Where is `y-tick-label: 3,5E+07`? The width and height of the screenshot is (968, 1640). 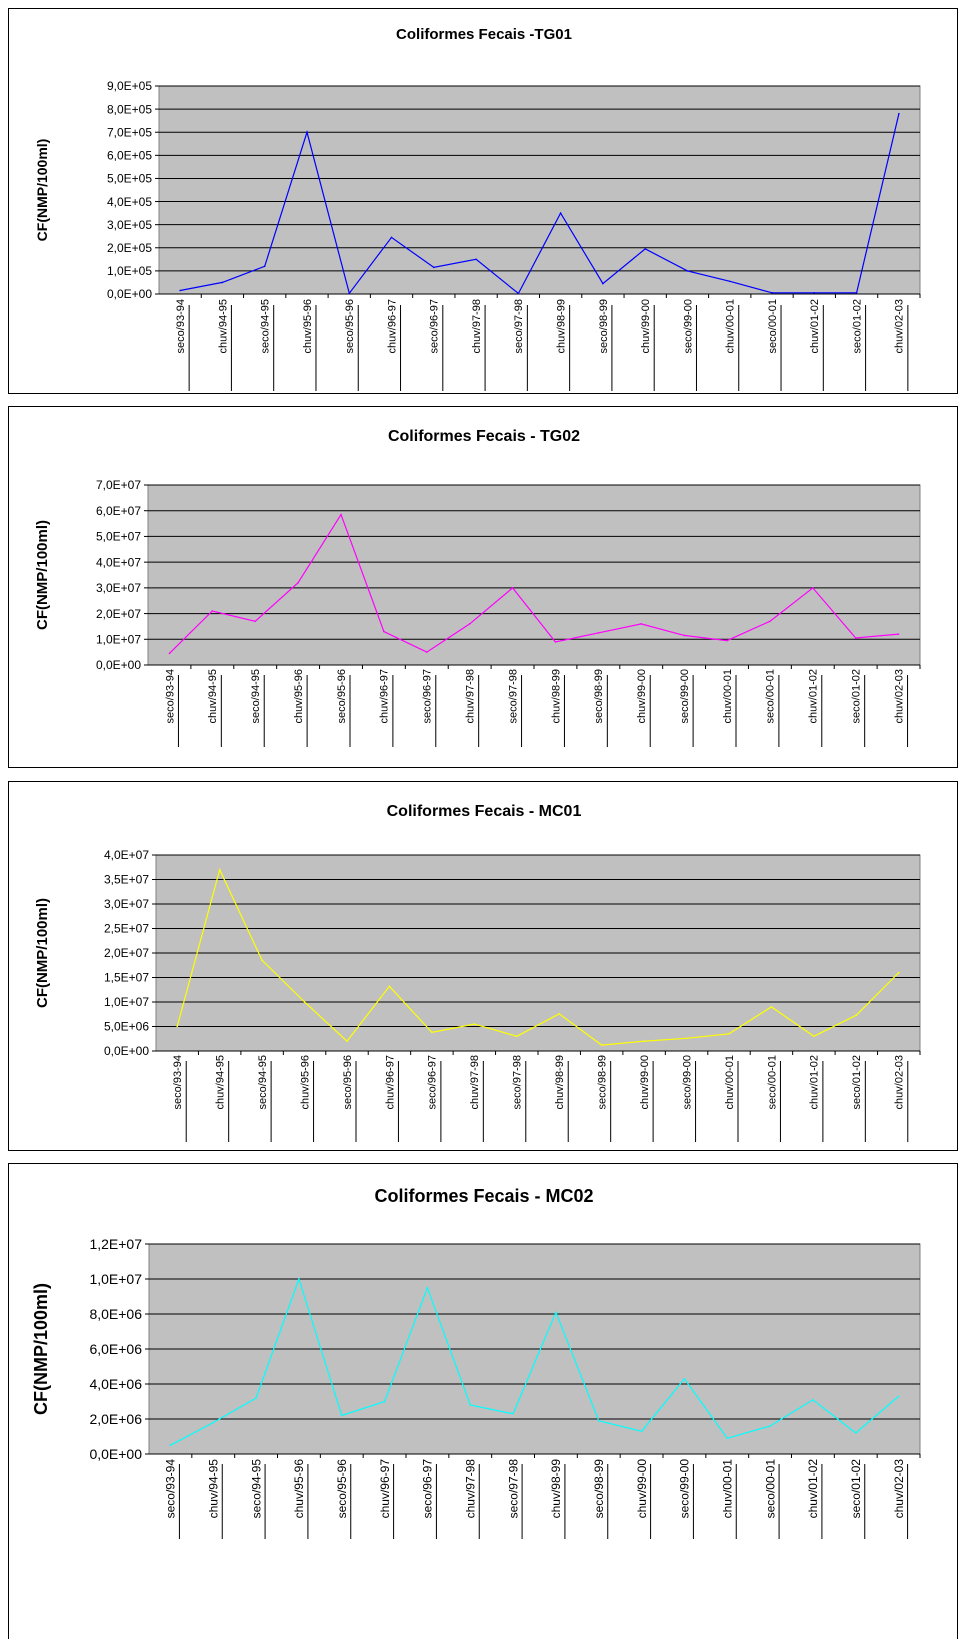
y-tick-label: 3,5E+07 is located at coordinates (126, 880).